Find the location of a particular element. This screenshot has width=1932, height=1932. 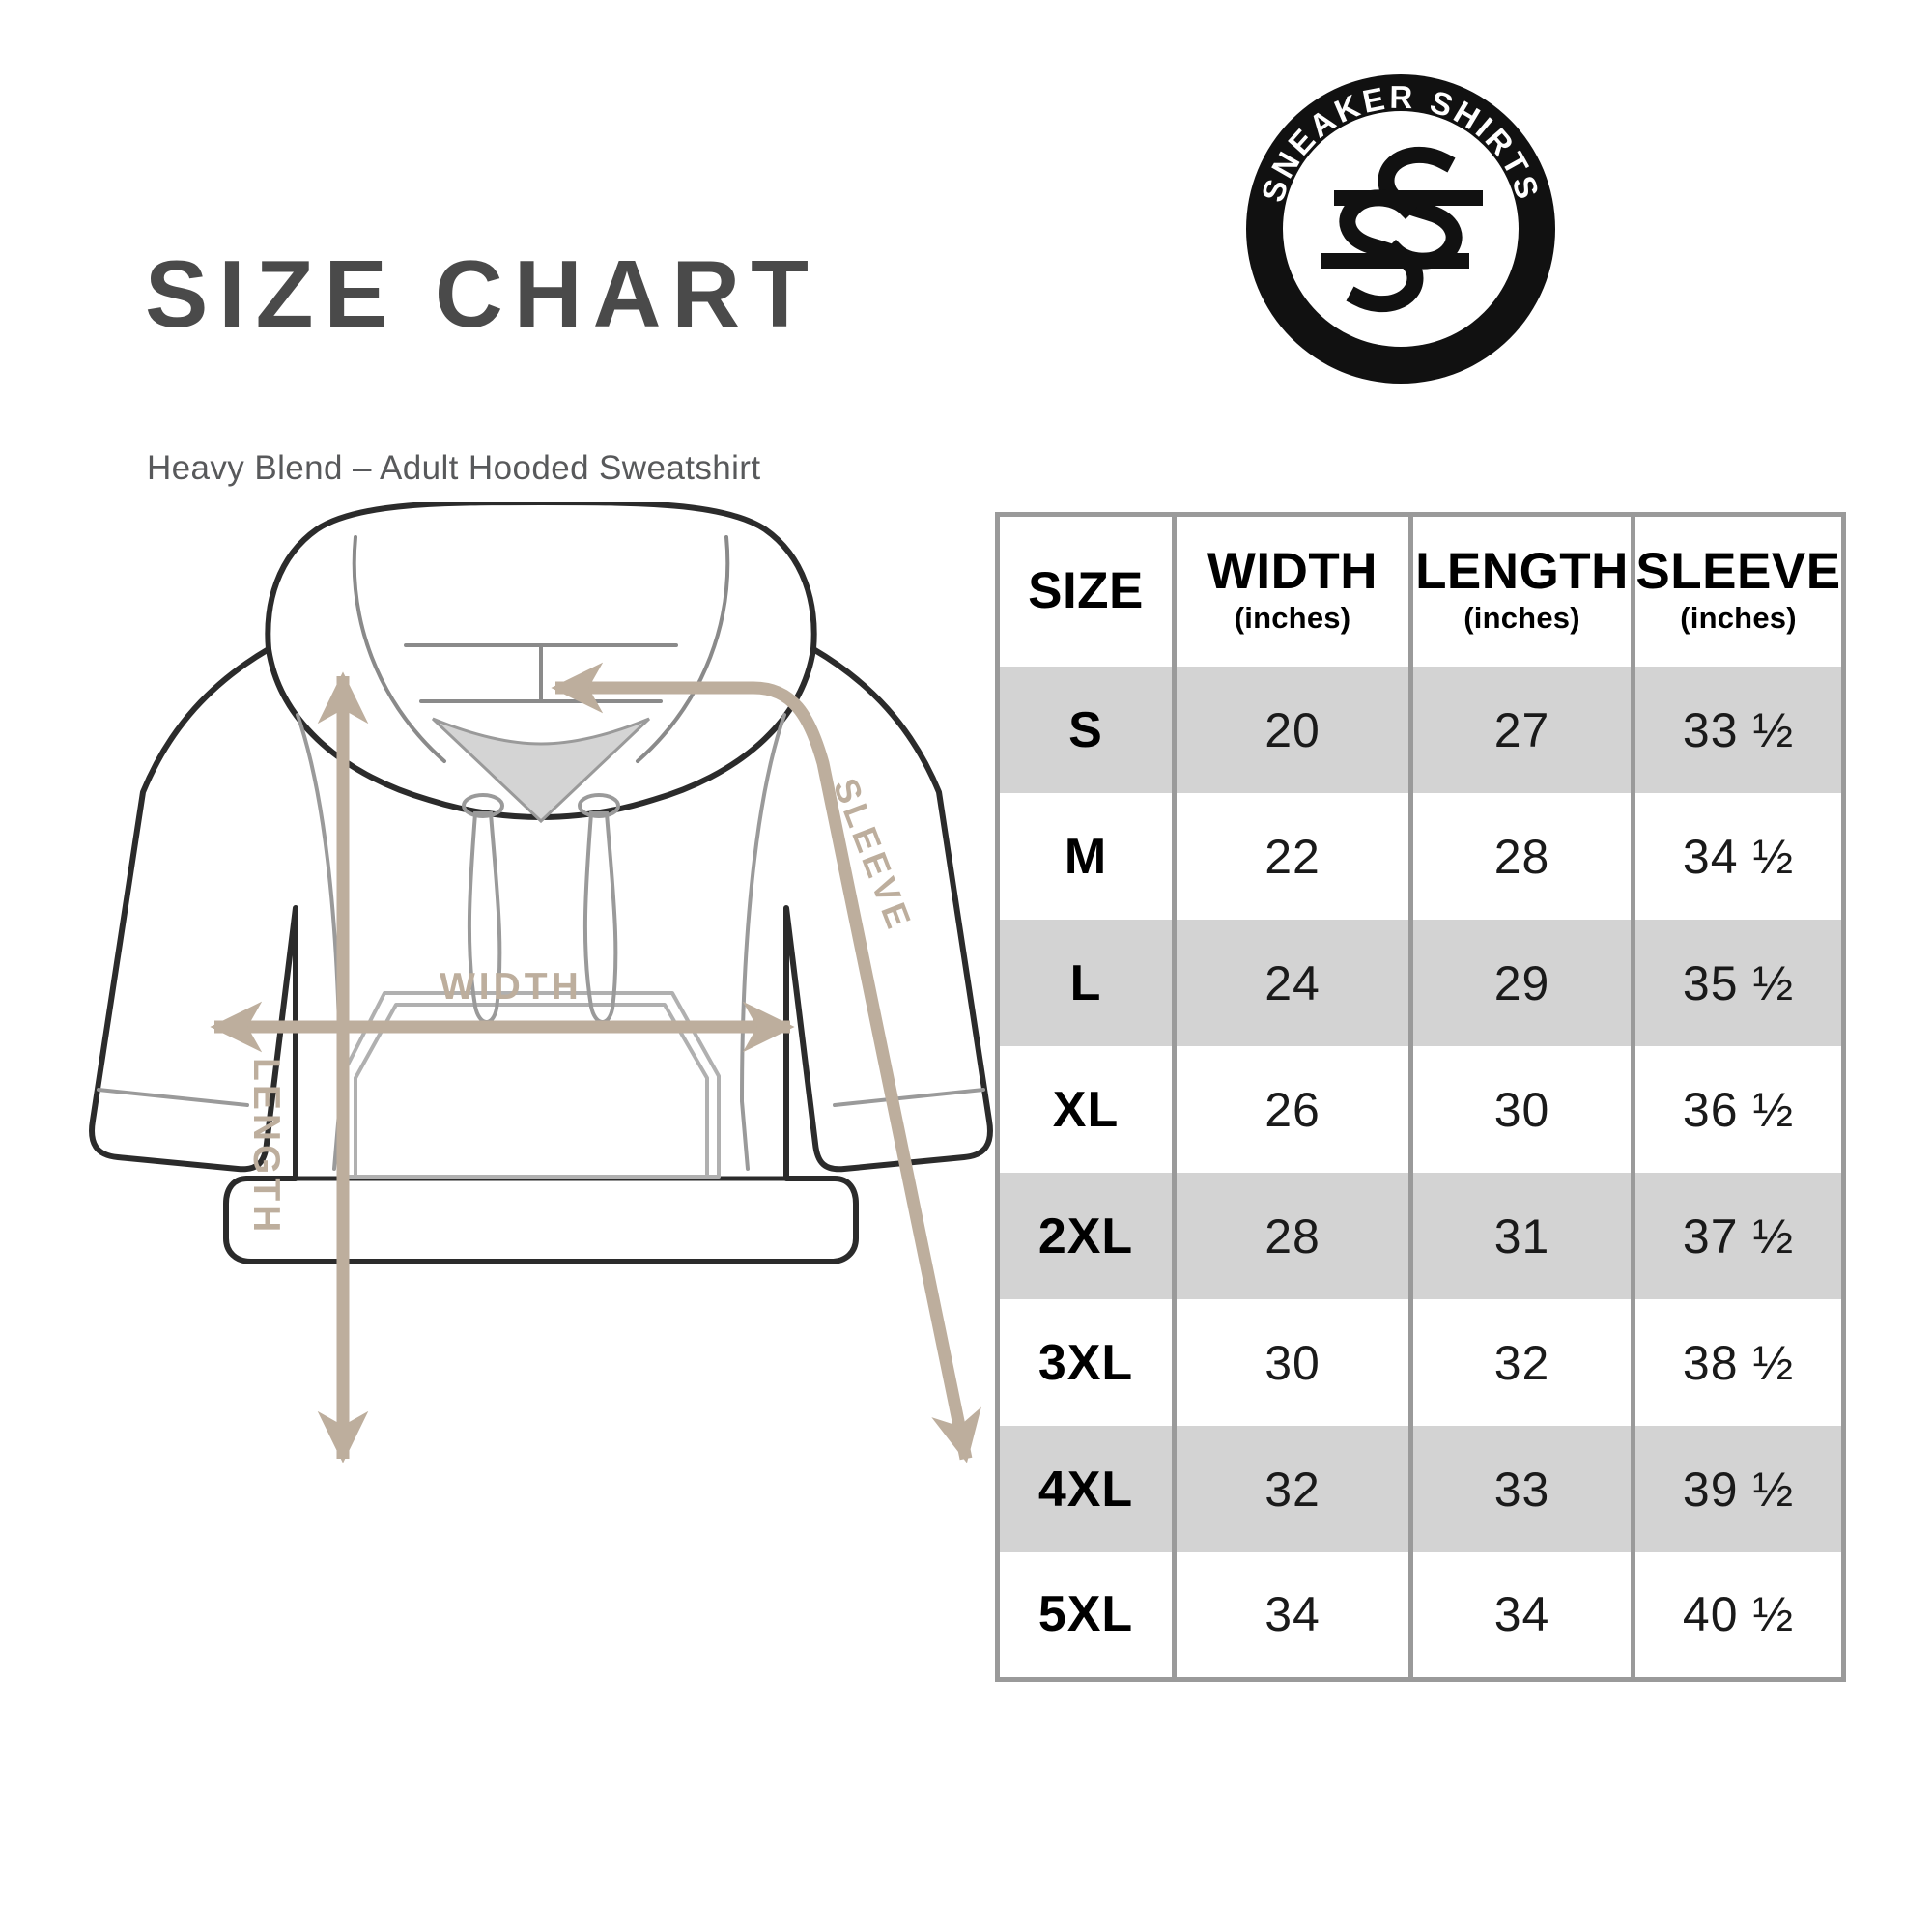

table-row: L 24 29 35 ½ is located at coordinates (1420, 983).